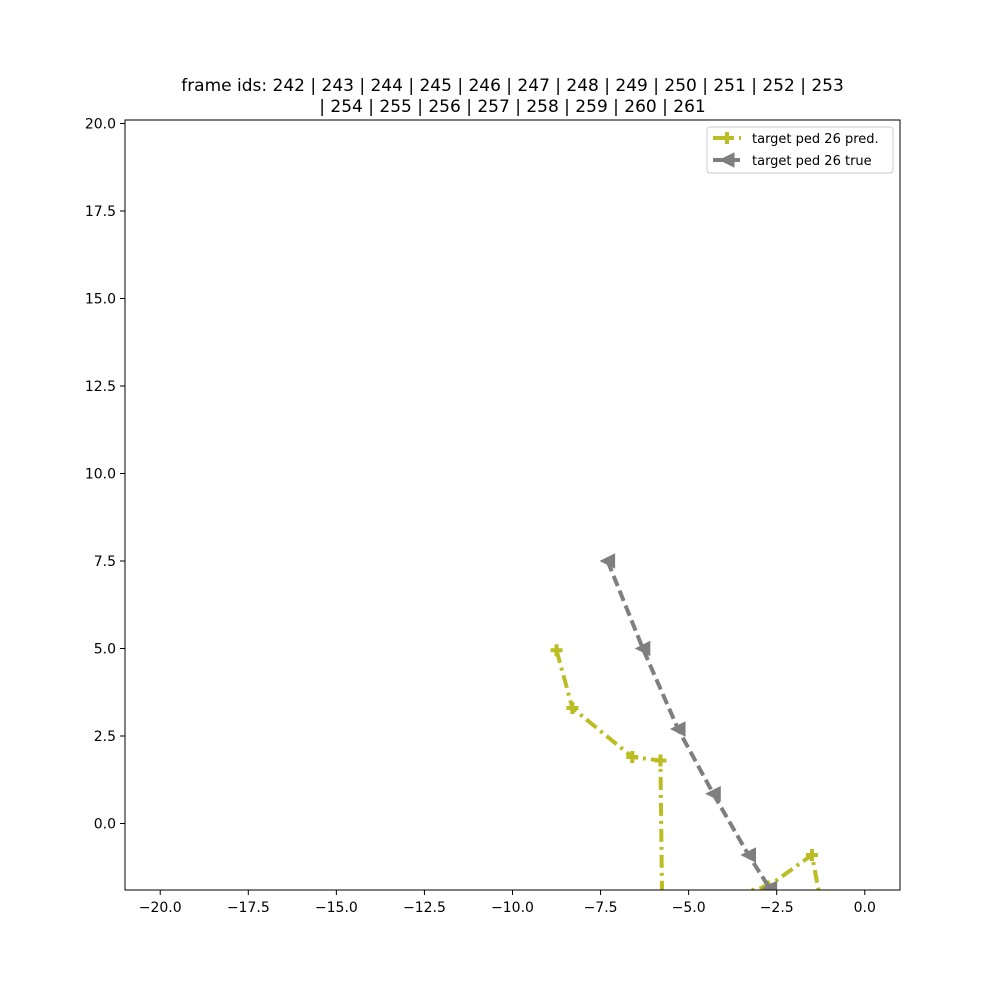 This screenshot has height=1000, width=1000. I want to click on pred-point-marker-legend, so click(727, 138).